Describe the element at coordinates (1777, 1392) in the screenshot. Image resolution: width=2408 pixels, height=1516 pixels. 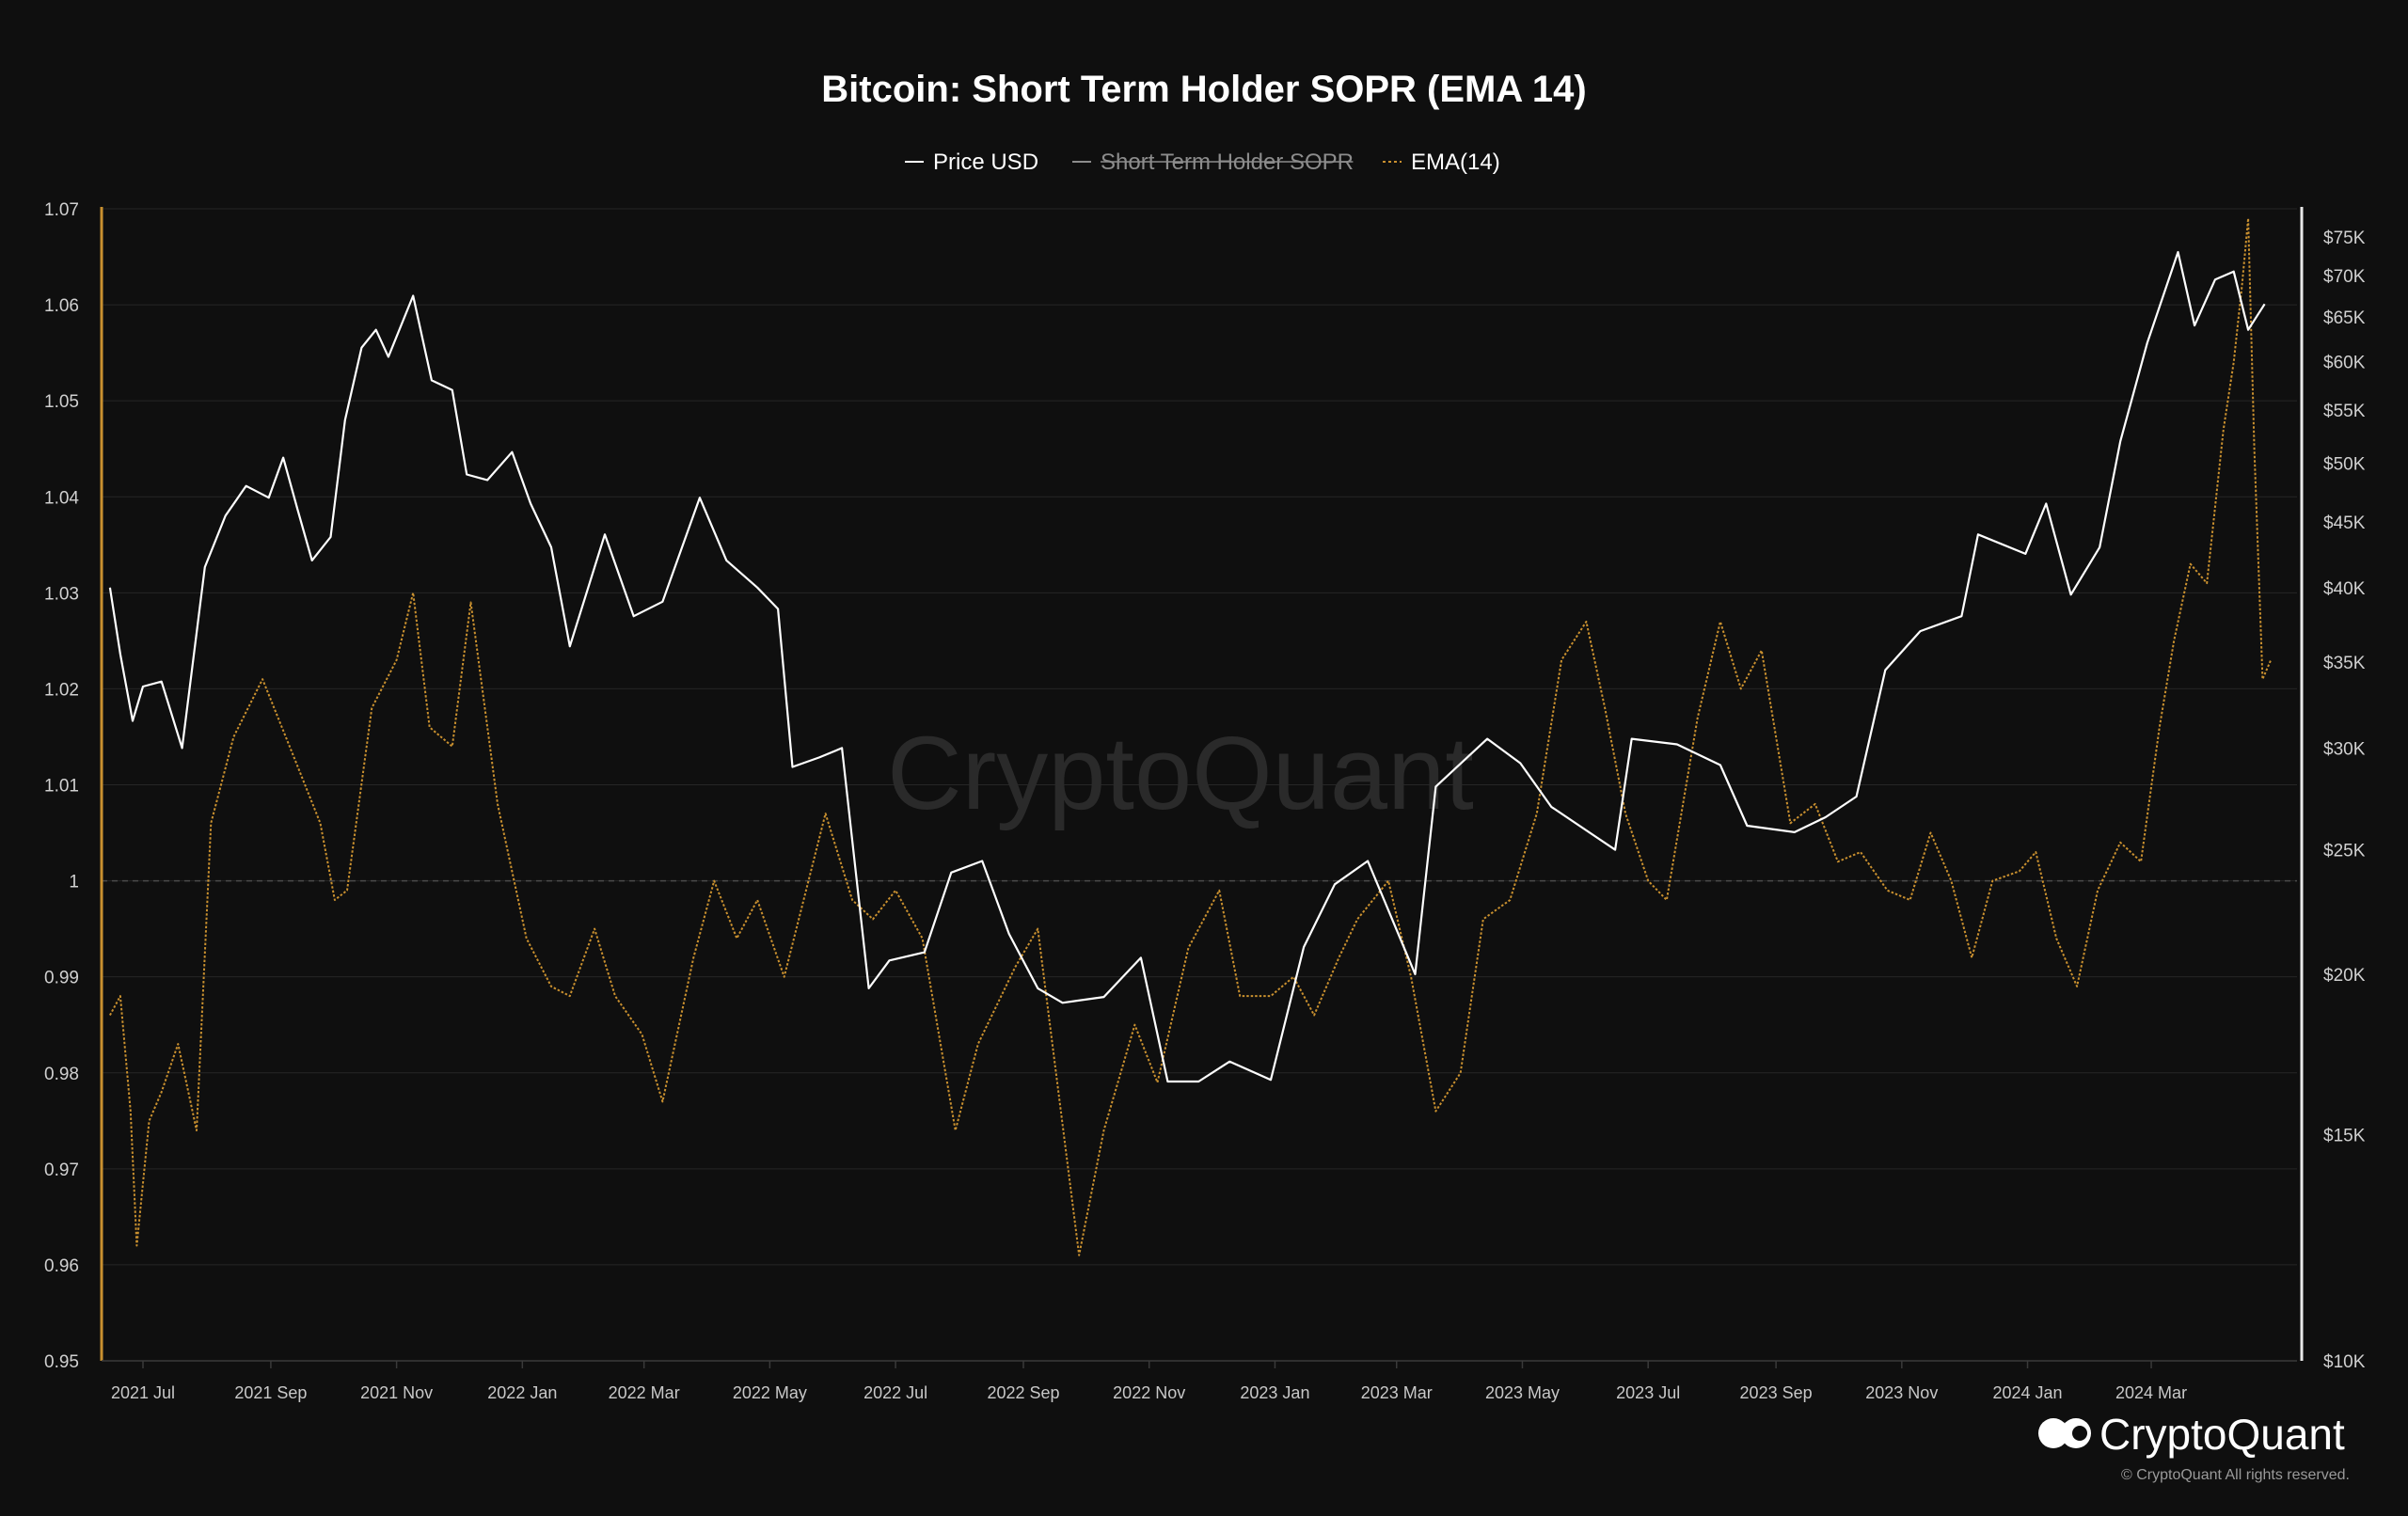
I see `x-tick-label: 2023 Sep` at that location.